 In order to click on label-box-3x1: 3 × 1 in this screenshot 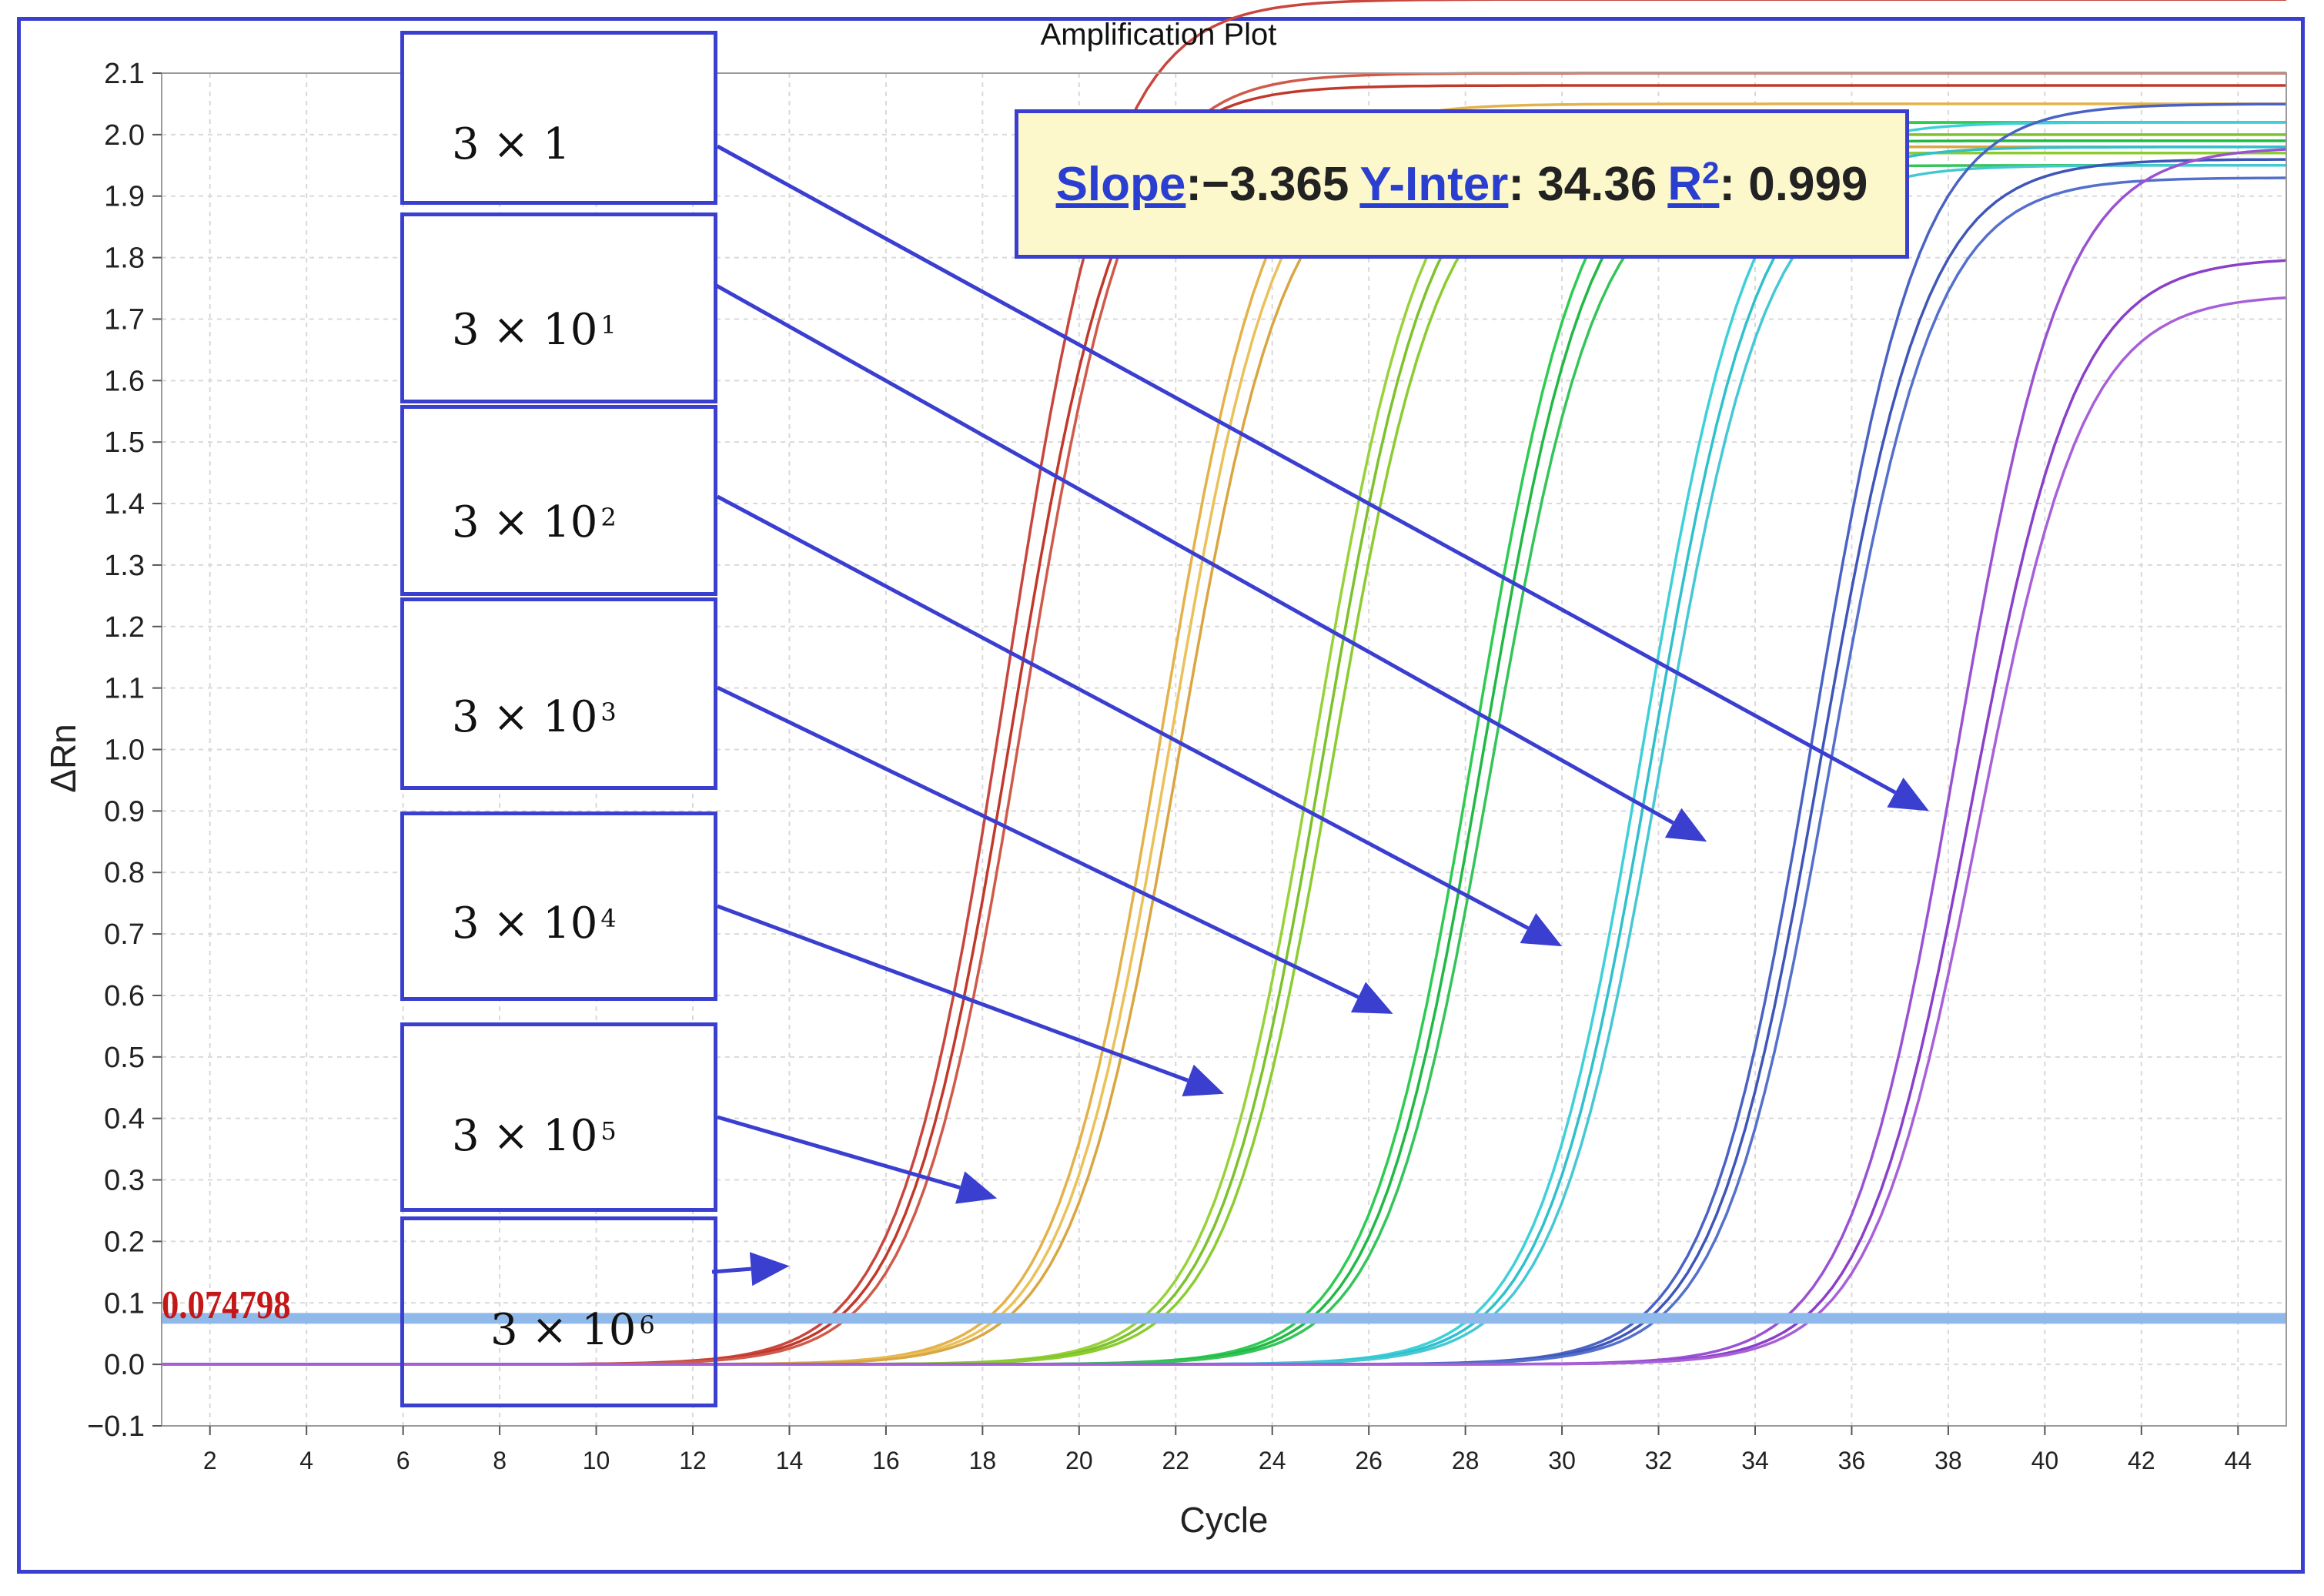, I will do `click(558, 118)`.